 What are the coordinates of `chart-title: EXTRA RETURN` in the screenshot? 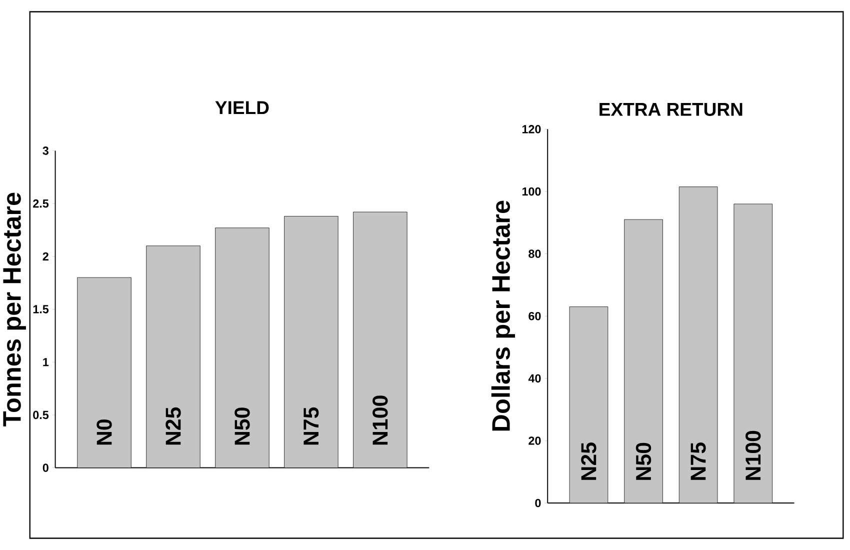 It's located at (671, 109).